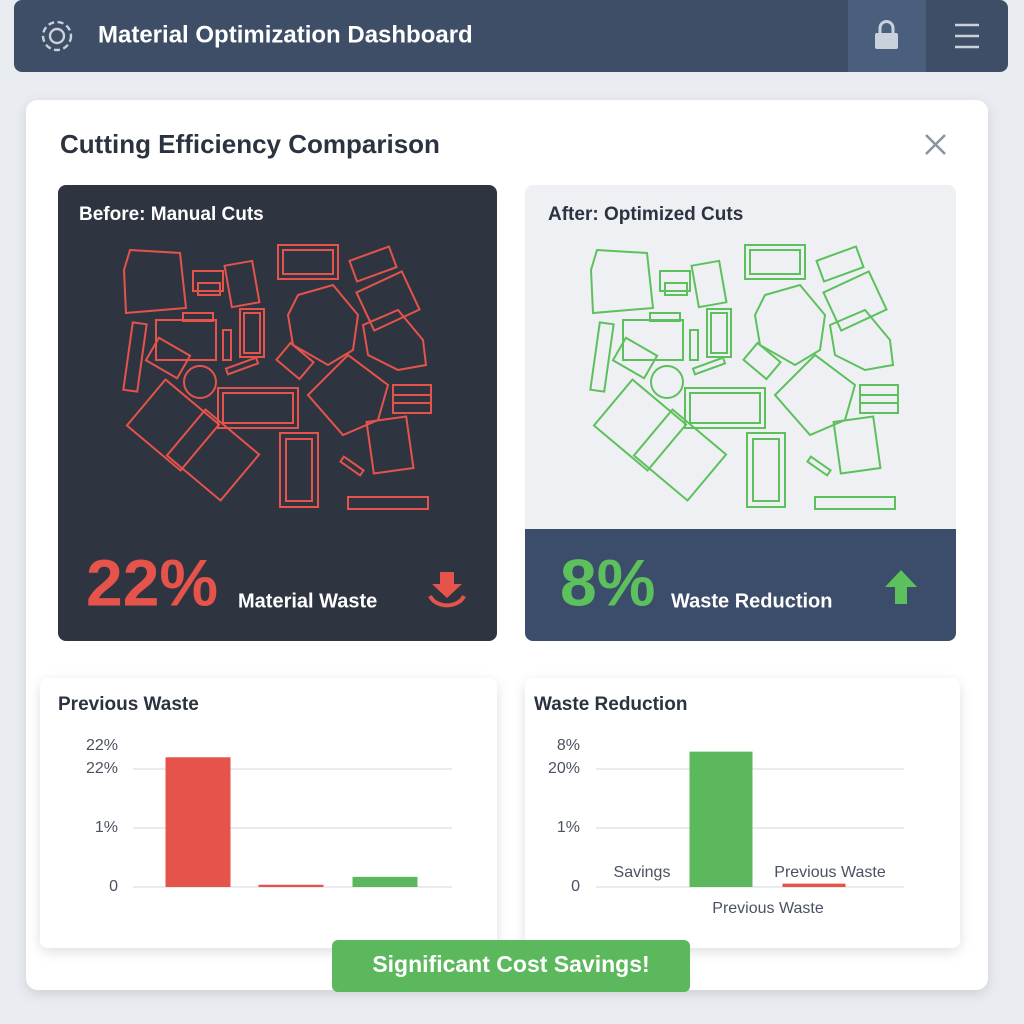  Describe the element at coordinates (752, 601) in the screenshot. I see `stat-label: Waste Reduction` at that location.